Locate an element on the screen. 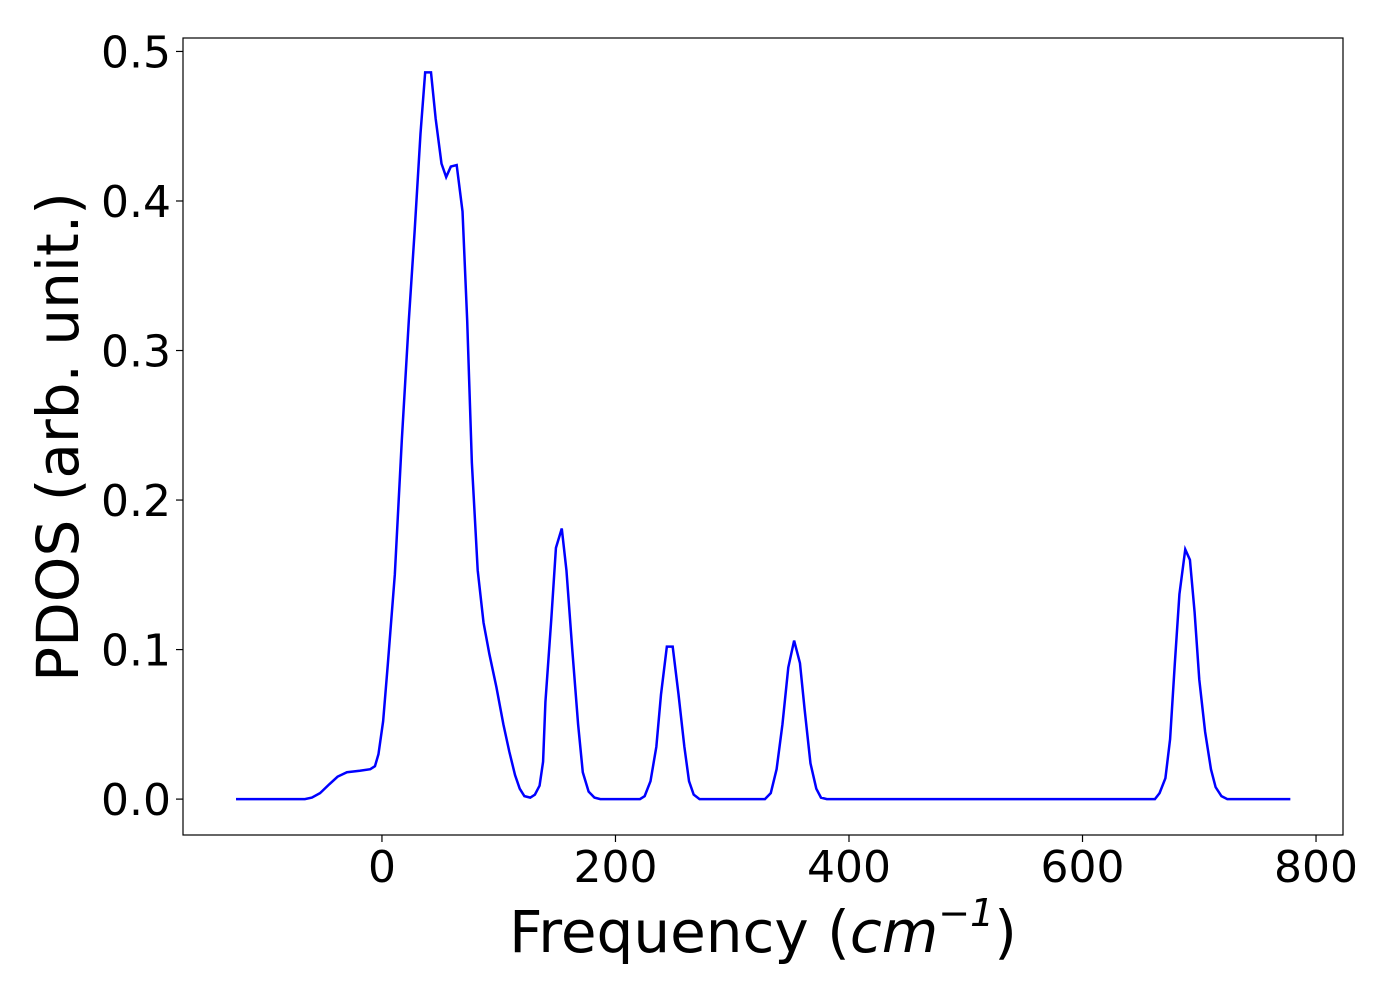 This screenshot has width=1400, height=1000. y-tick-label: 0.2 is located at coordinates (136, 501).